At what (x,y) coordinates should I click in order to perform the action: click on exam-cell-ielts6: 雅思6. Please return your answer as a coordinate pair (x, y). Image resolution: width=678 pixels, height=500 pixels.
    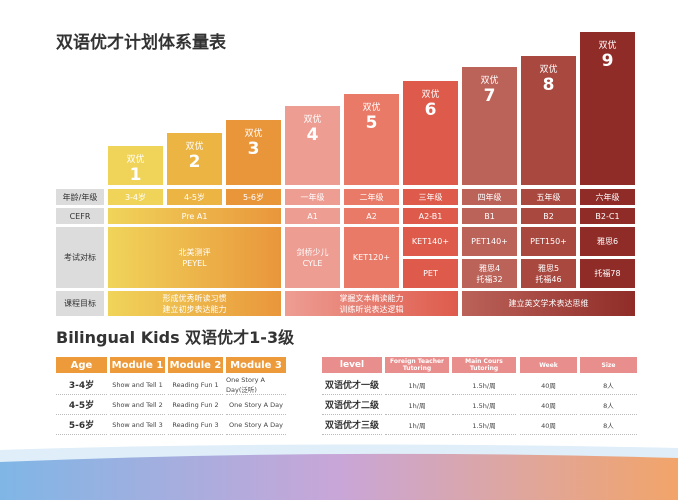
    Looking at the image, I should click on (607, 241).